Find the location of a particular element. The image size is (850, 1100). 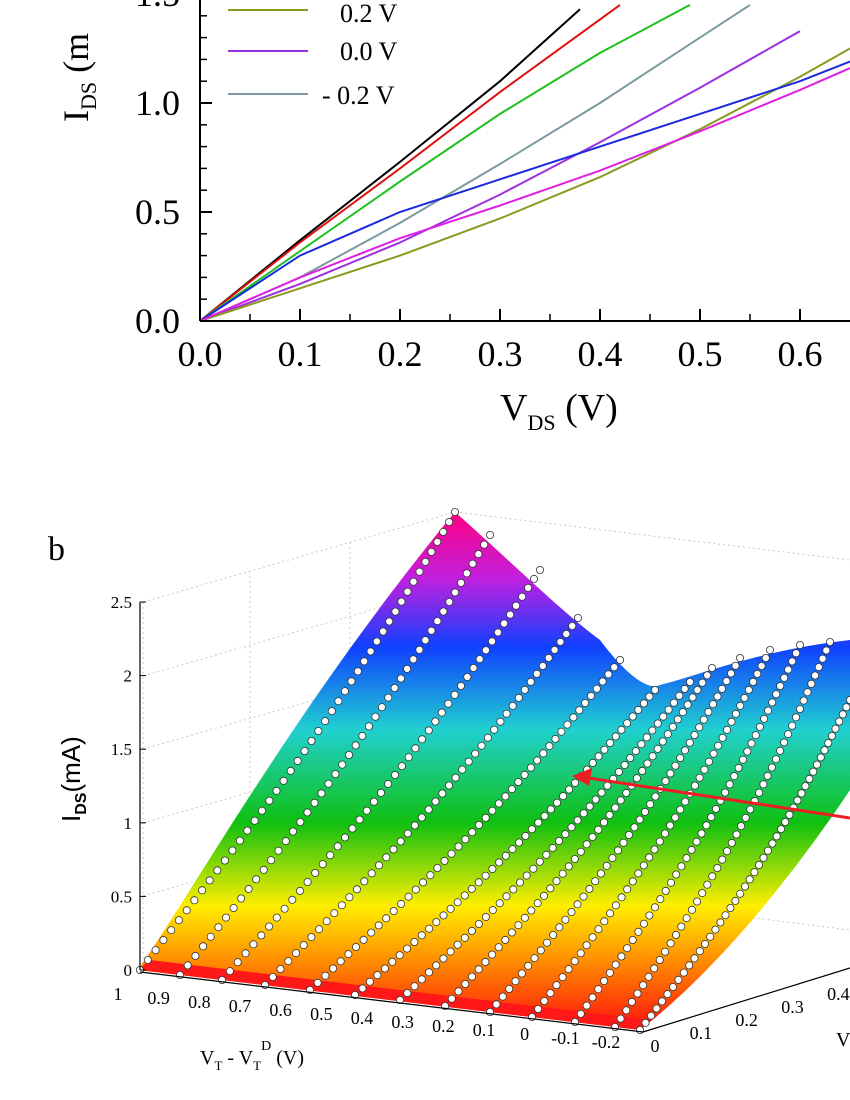

y-tick-label-0: 0.0 is located at coordinates (157, 321).